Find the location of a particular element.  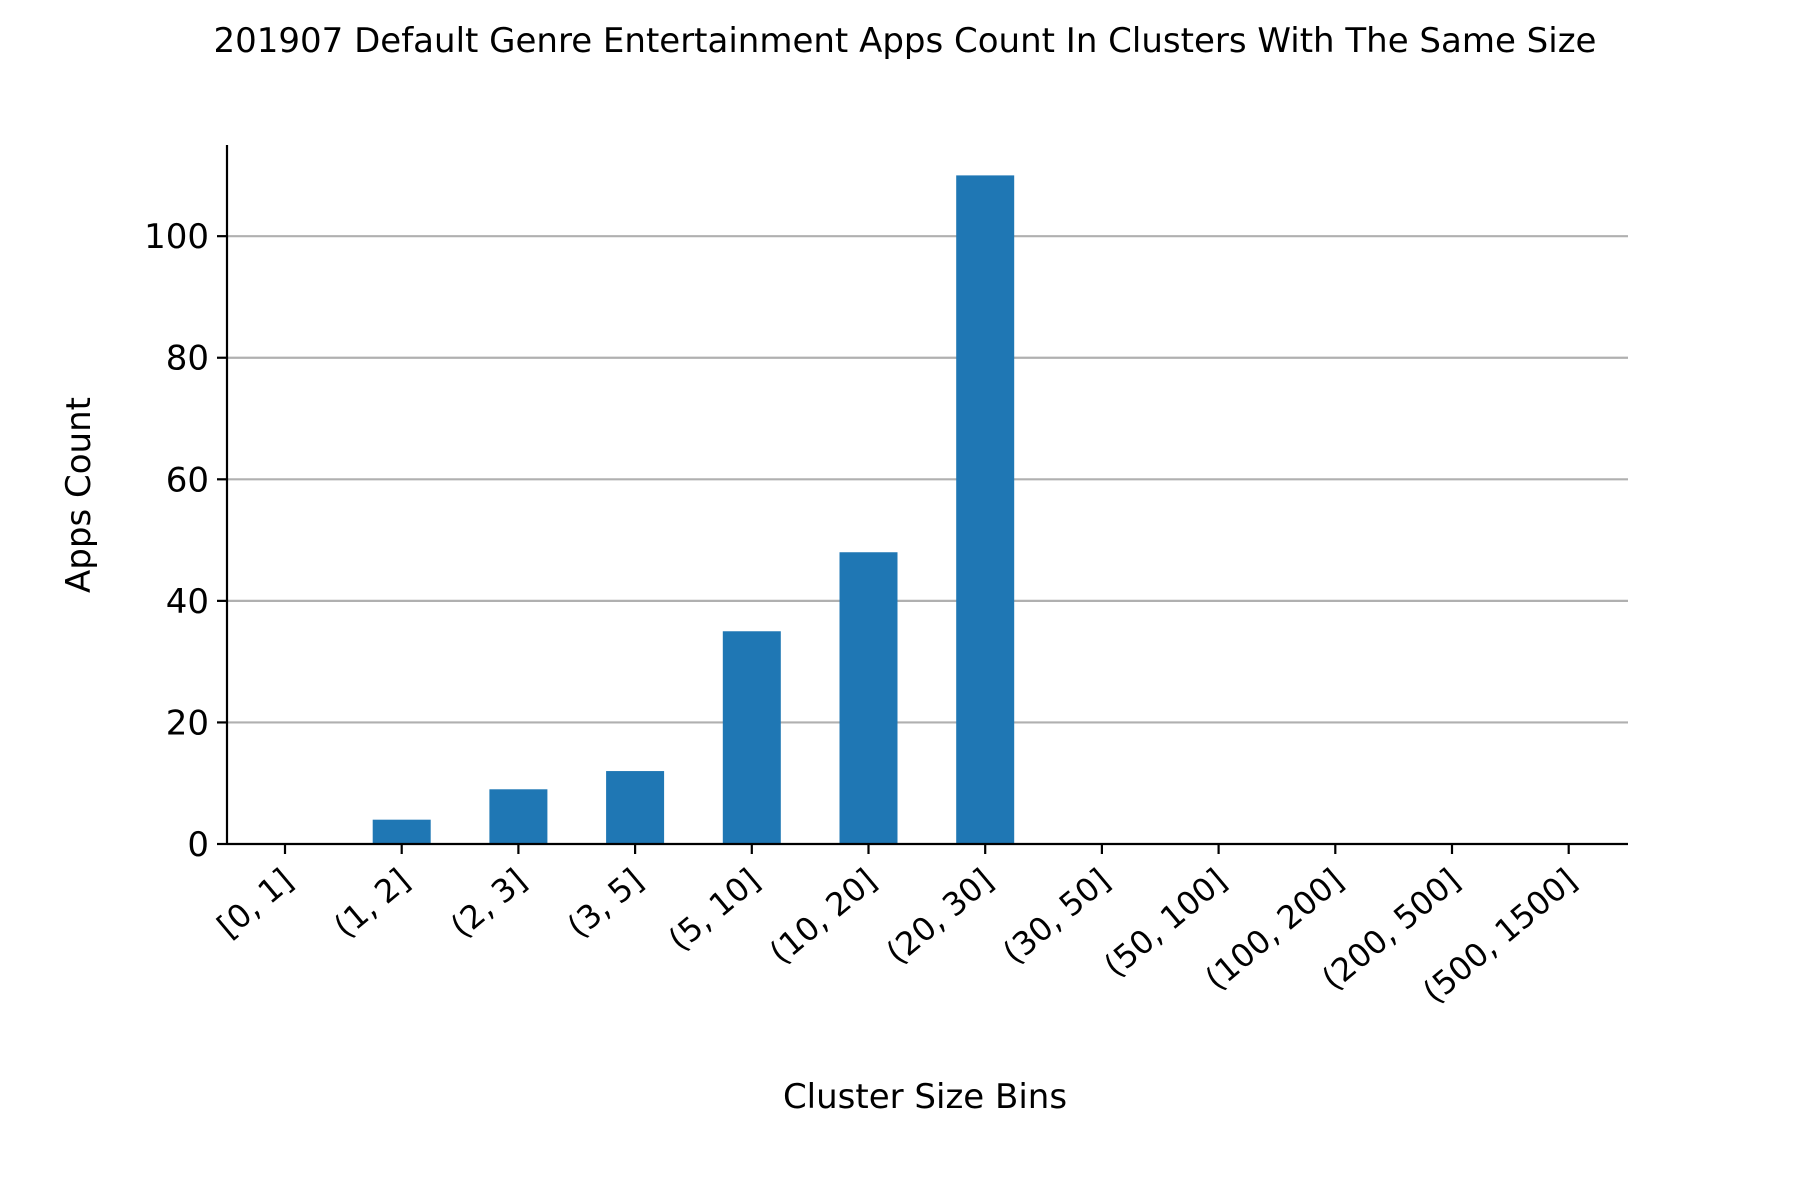

y-tick-label: 0 is located at coordinates (198, 845).